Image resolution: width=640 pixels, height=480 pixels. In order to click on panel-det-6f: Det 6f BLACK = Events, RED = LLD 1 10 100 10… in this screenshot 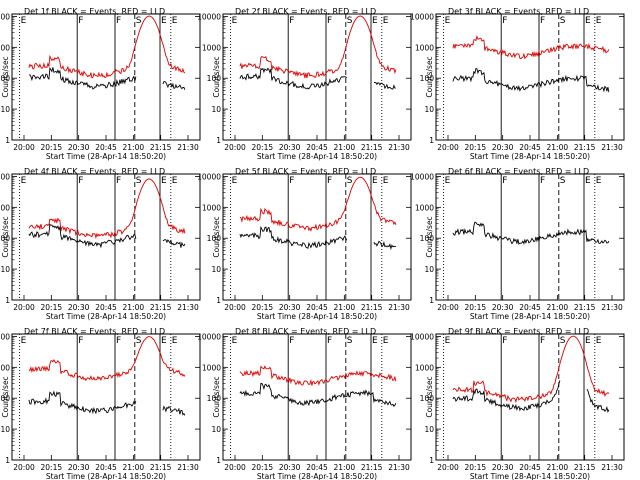, I will do `click(517, 244)`.